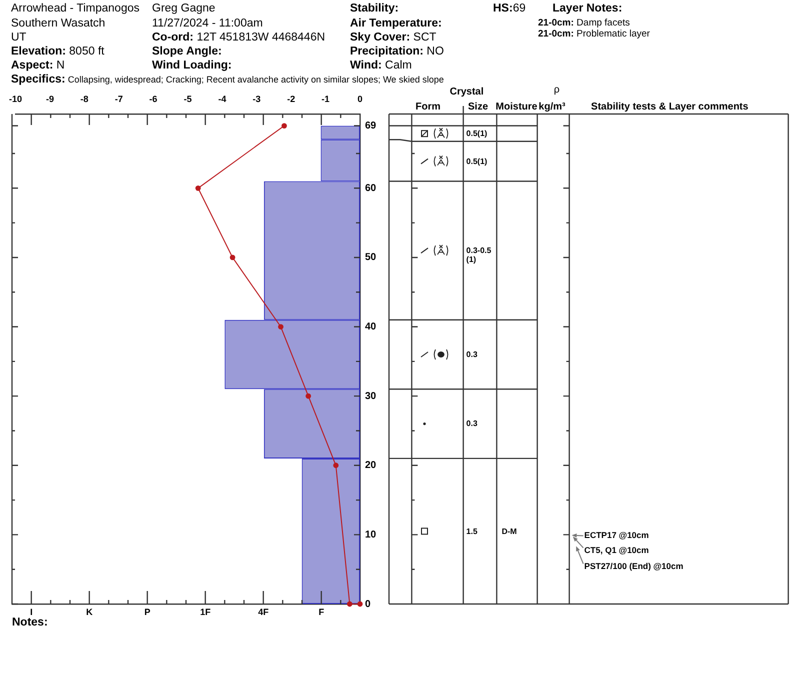 This screenshot has width=800, height=676. What do you see at coordinates (517, 106) in the screenshot?
I see `text: Moisture` at bounding box center [517, 106].